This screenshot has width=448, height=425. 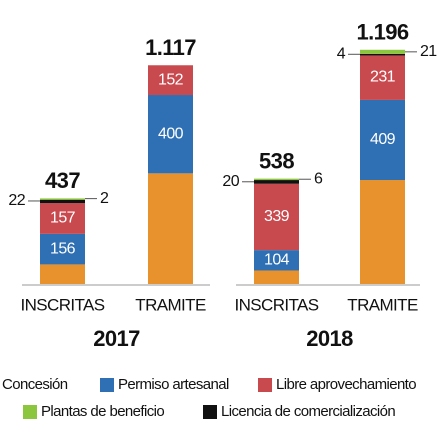 I want to click on value-label: 409, so click(x=383, y=139).